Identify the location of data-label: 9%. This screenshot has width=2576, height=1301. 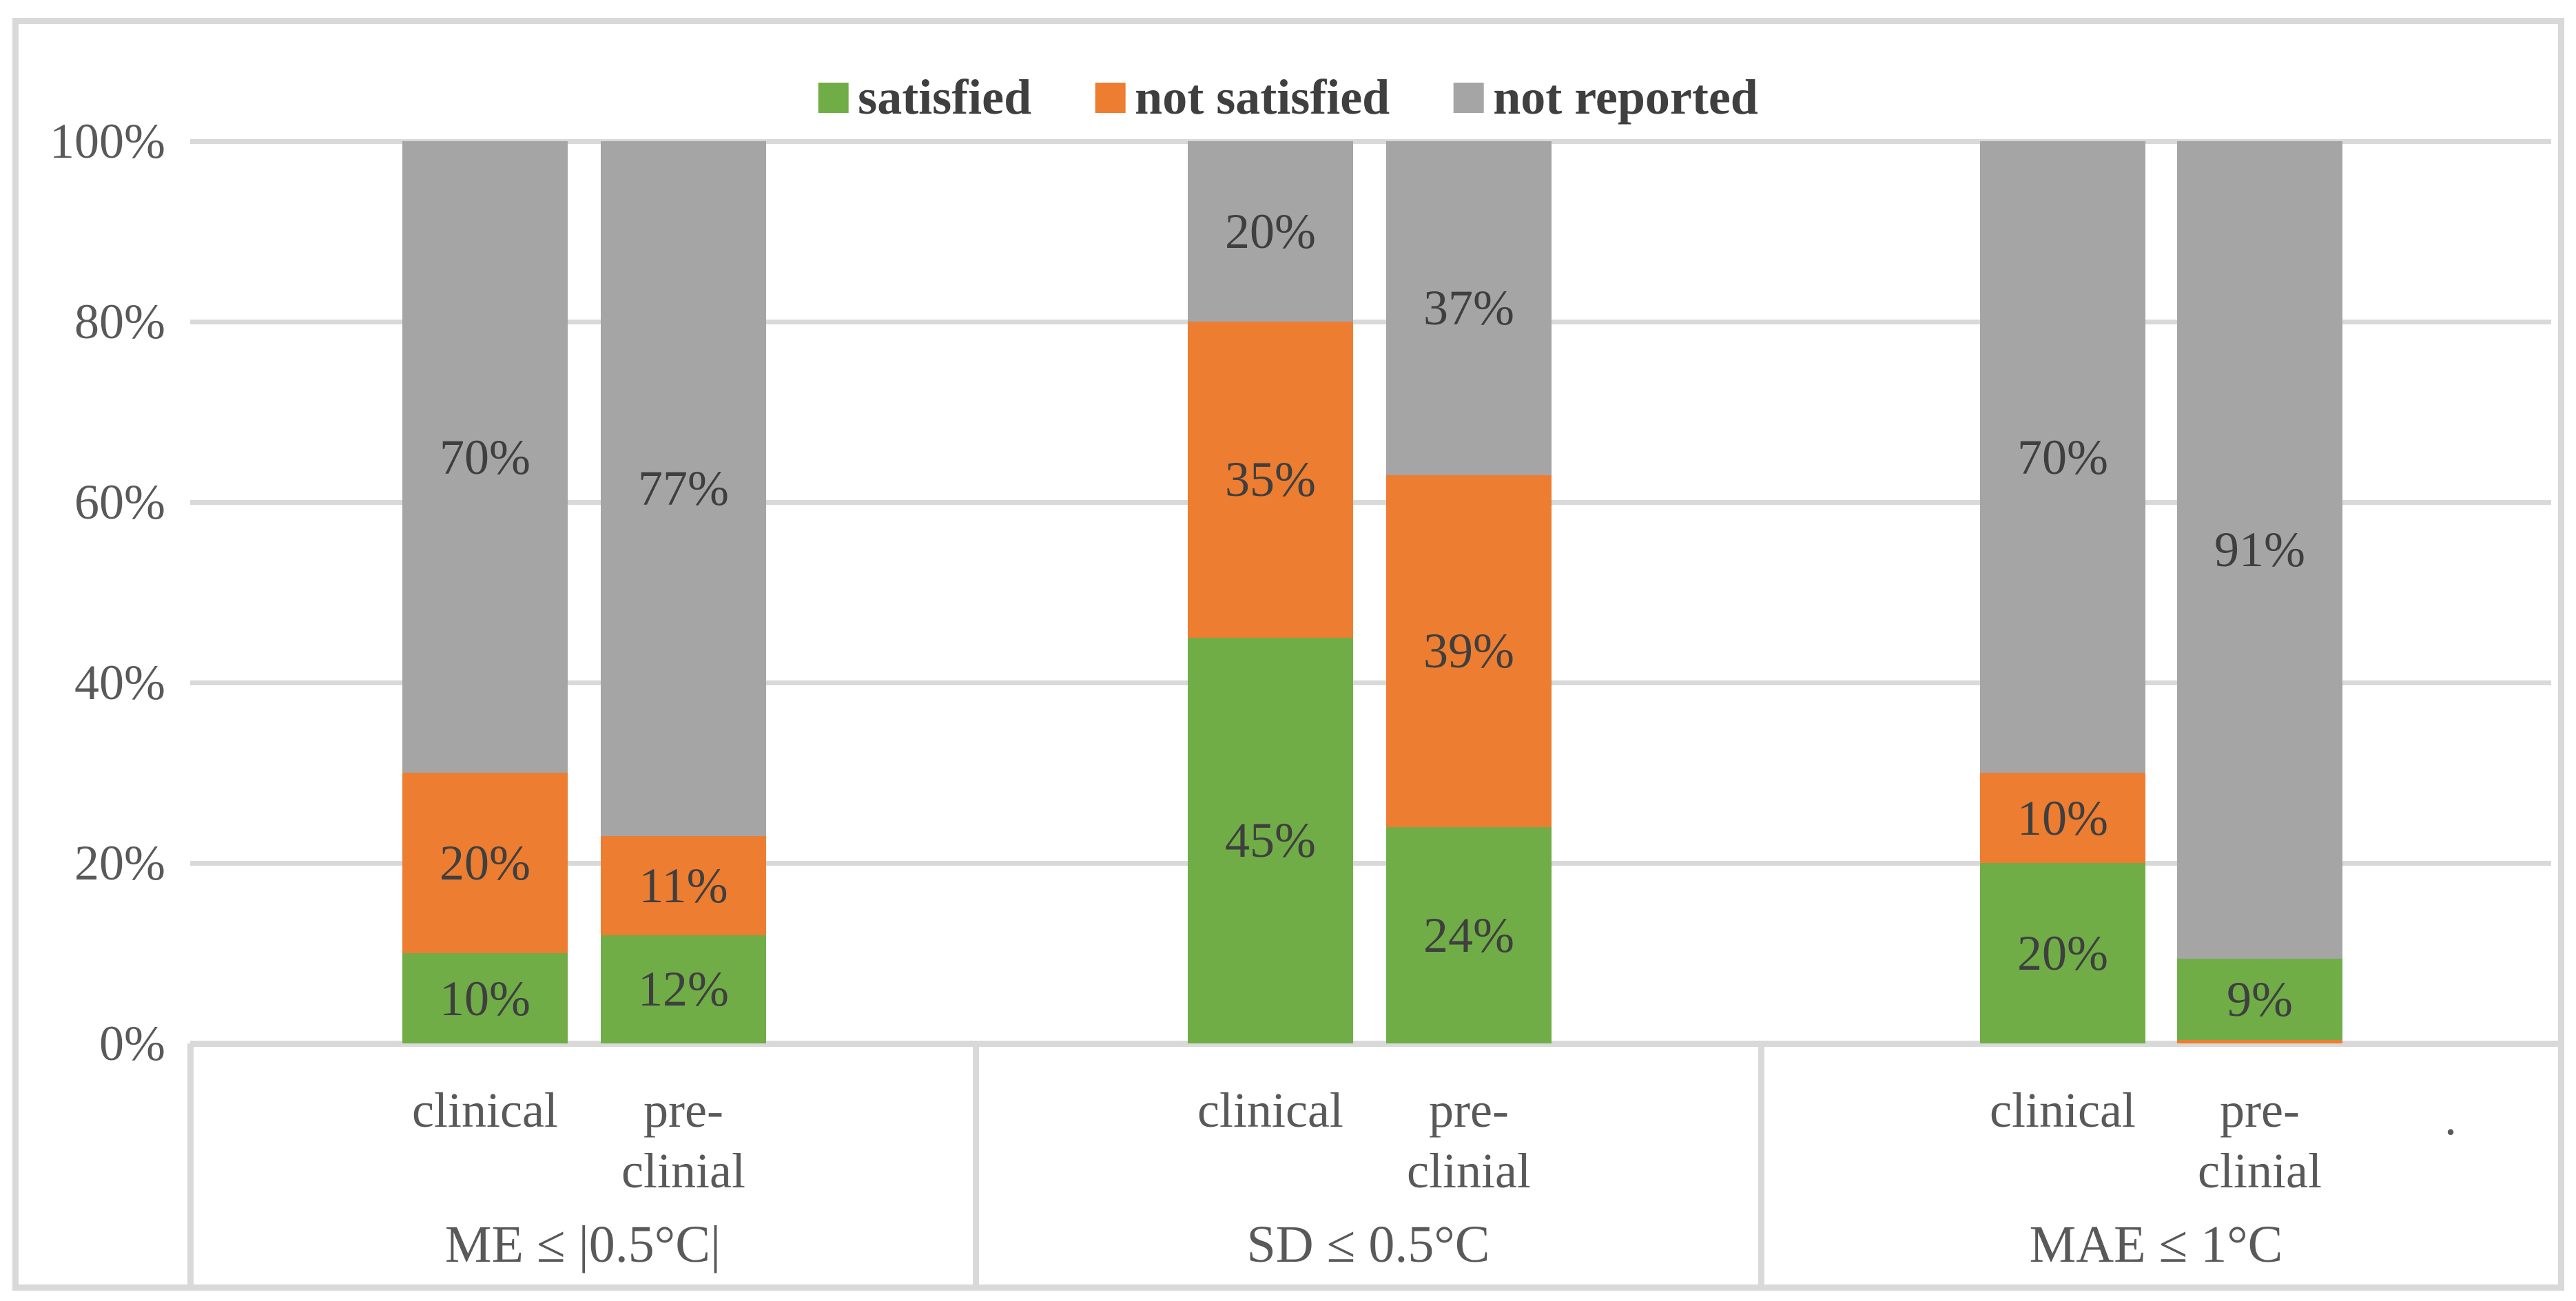
(2260, 999).